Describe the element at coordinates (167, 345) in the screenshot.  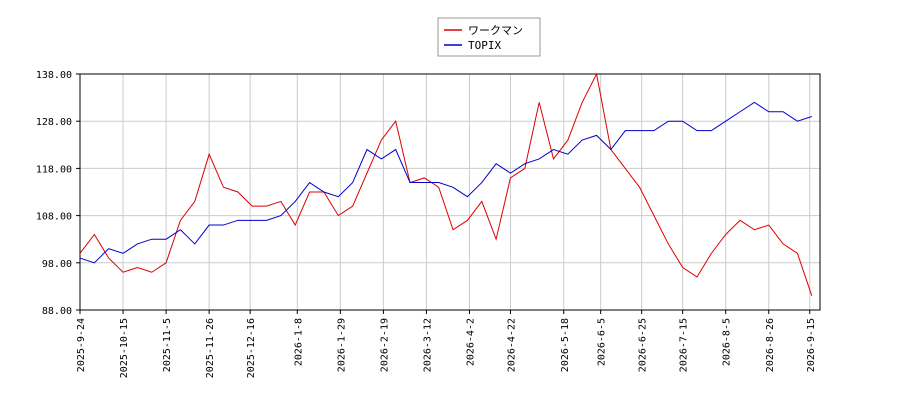
I see `x-tick-label: 2025-11-5` at that location.